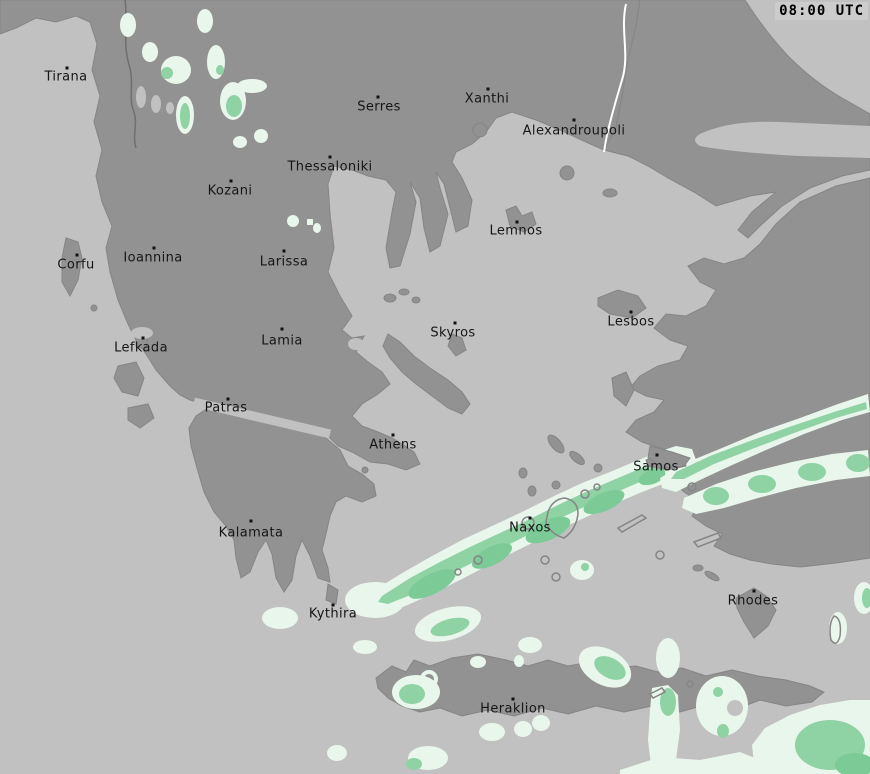 The width and height of the screenshot is (870, 774). What do you see at coordinates (429, 679) in the screenshot?
I see `precip-ring` at bounding box center [429, 679].